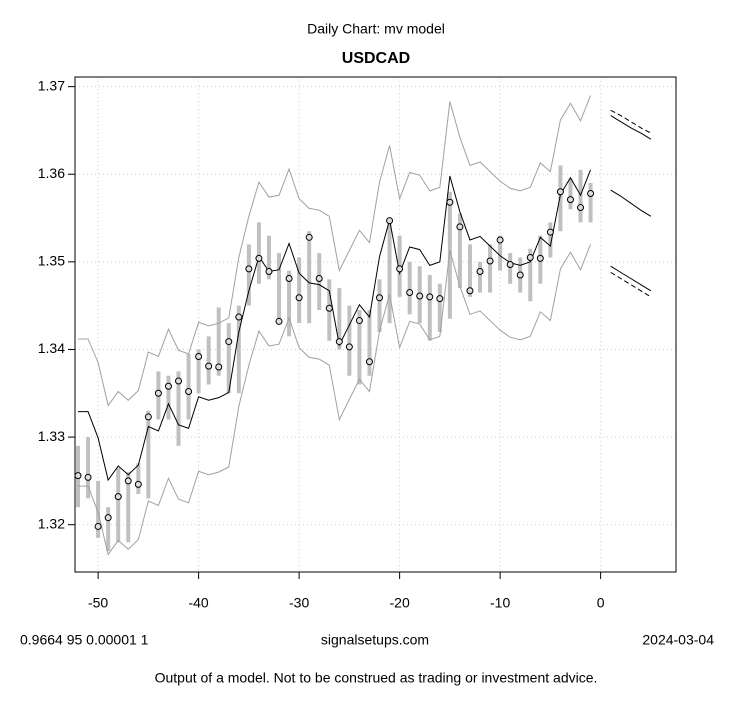 The image size is (753, 708). Describe the element at coordinates (299, 603) in the screenshot. I see `x-tick-label: -30` at that location.